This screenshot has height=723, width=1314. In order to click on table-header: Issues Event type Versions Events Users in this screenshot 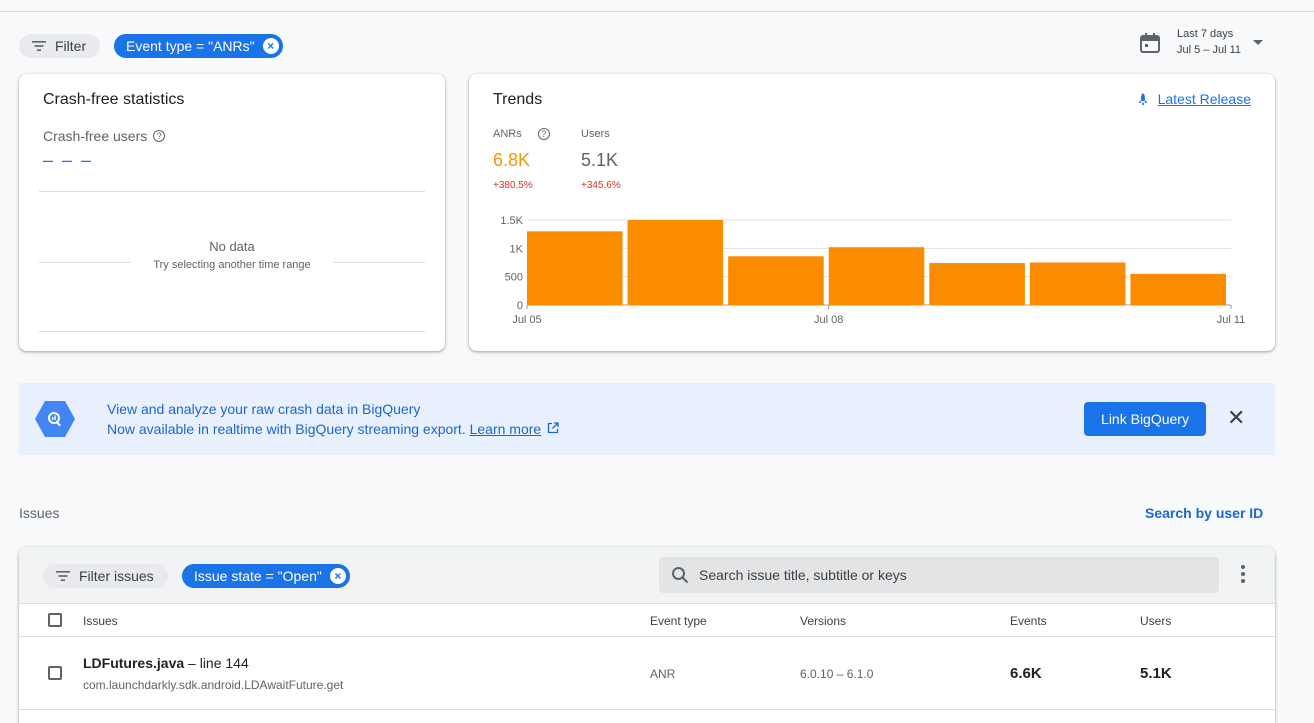, I will do `click(647, 620)`.